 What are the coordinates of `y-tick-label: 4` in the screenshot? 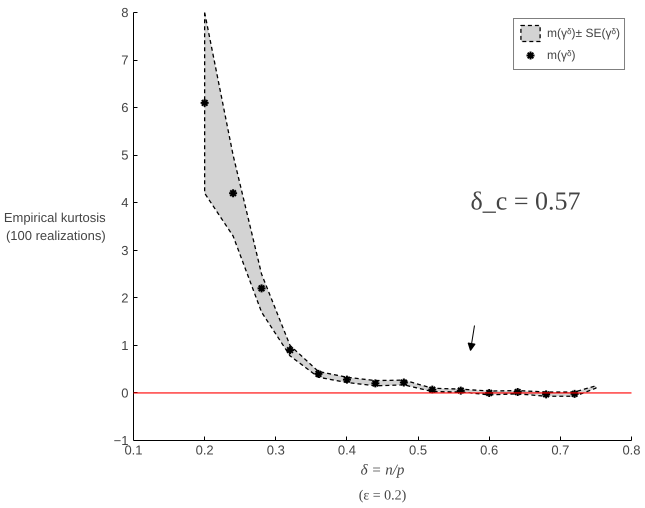 It's located at (125, 202).